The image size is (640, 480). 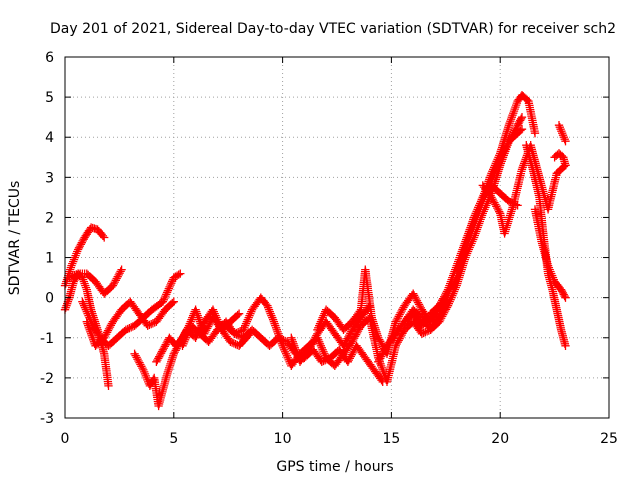 I want to click on series-track-t, so click(x=562, y=133).